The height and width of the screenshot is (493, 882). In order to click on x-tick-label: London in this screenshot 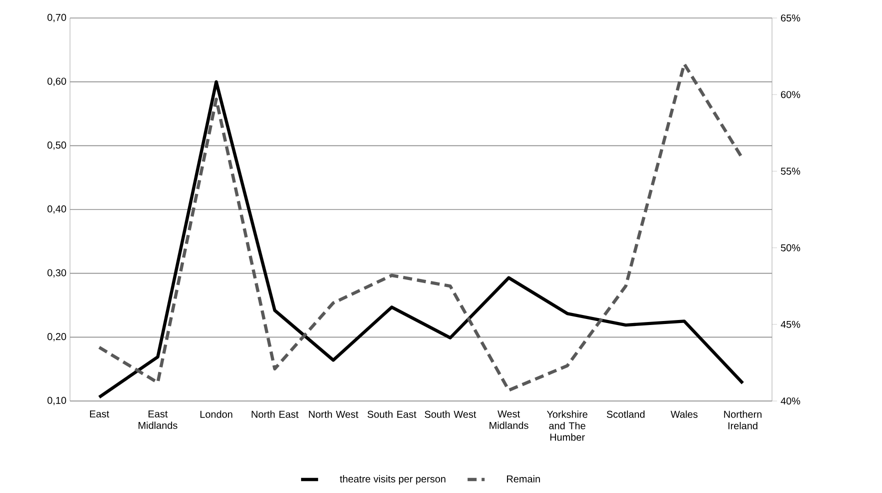, I will do `click(216, 414)`.